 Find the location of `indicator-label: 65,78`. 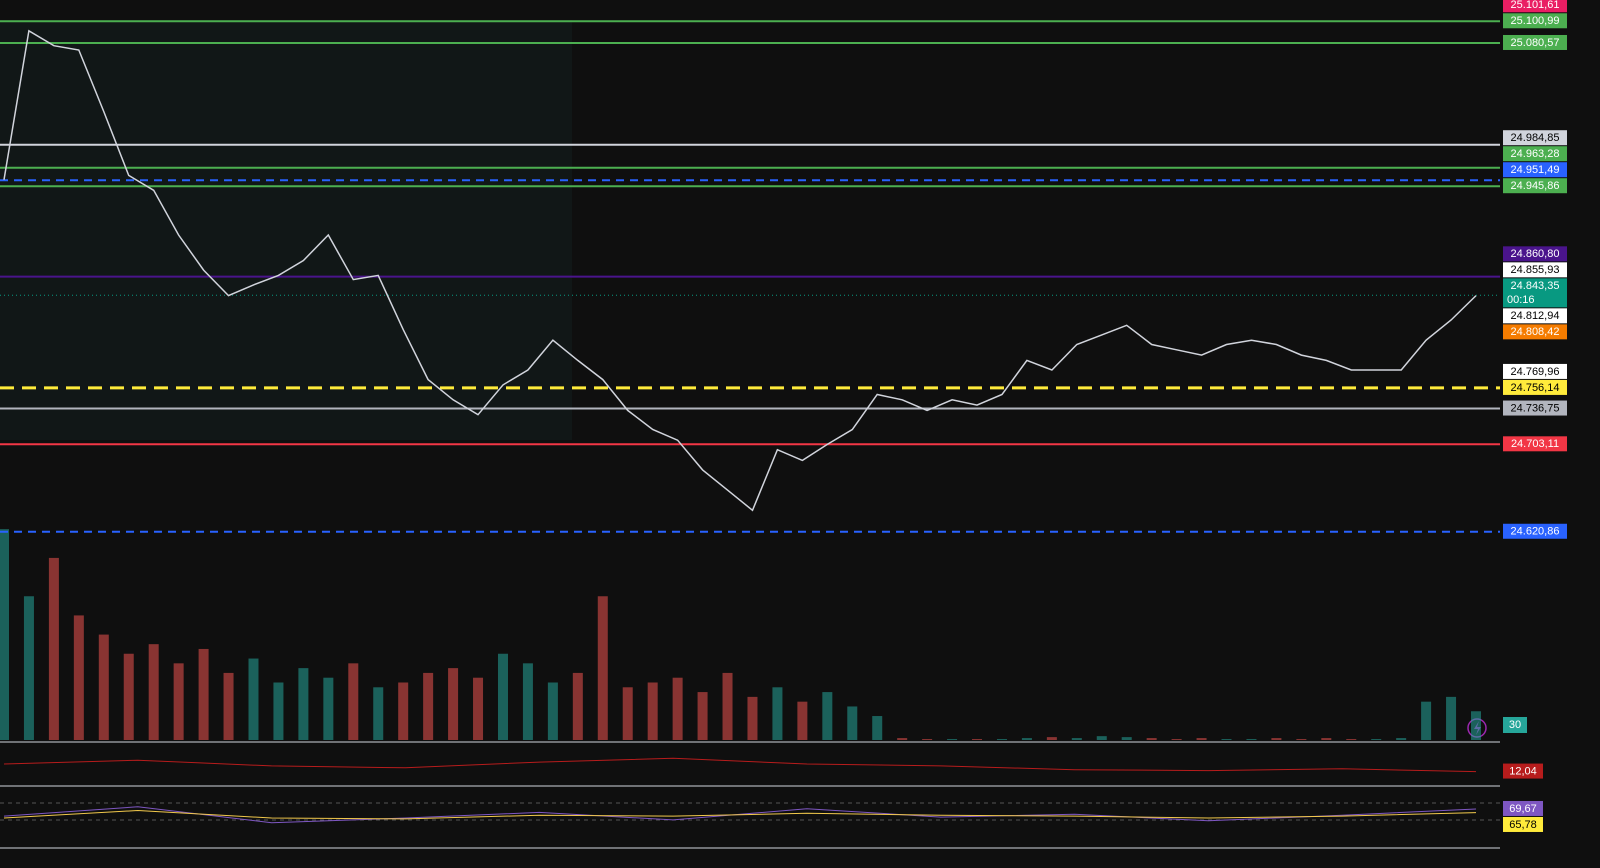

indicator-label: 65,78 is located at coordinates (1523, 825).